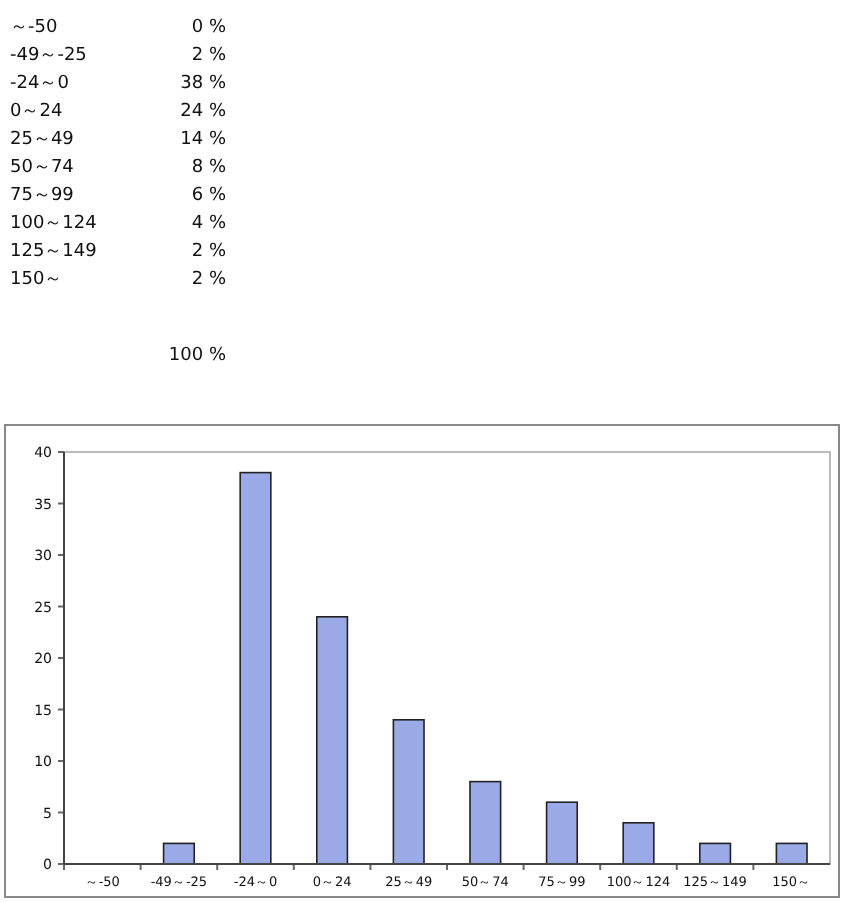  What do you see at coordinates (53, 252) in the screenshot?
I see `category-label: 125～149` at bounding box center [53, 252].